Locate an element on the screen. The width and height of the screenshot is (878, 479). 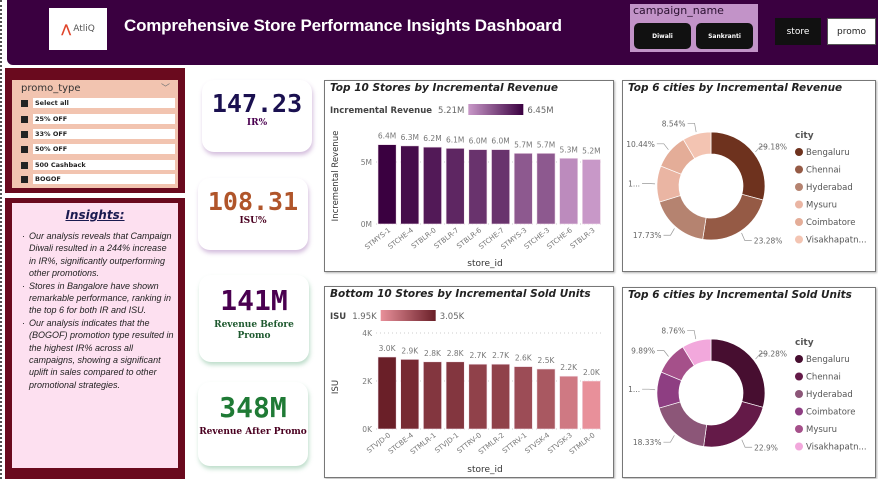
filter-item-500-cashback: 500 Cashback is located at coordinates (98, 165).